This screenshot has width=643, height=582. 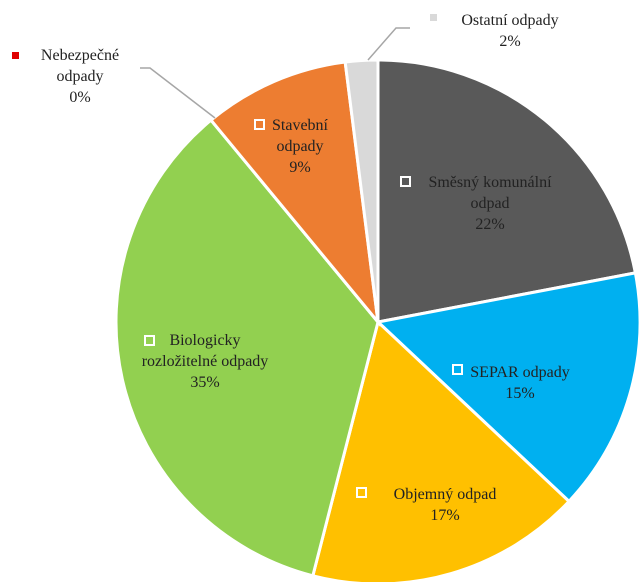 I want to click on slice-label: Směsný komunální odpad 22%, so click(x=490, y=203).